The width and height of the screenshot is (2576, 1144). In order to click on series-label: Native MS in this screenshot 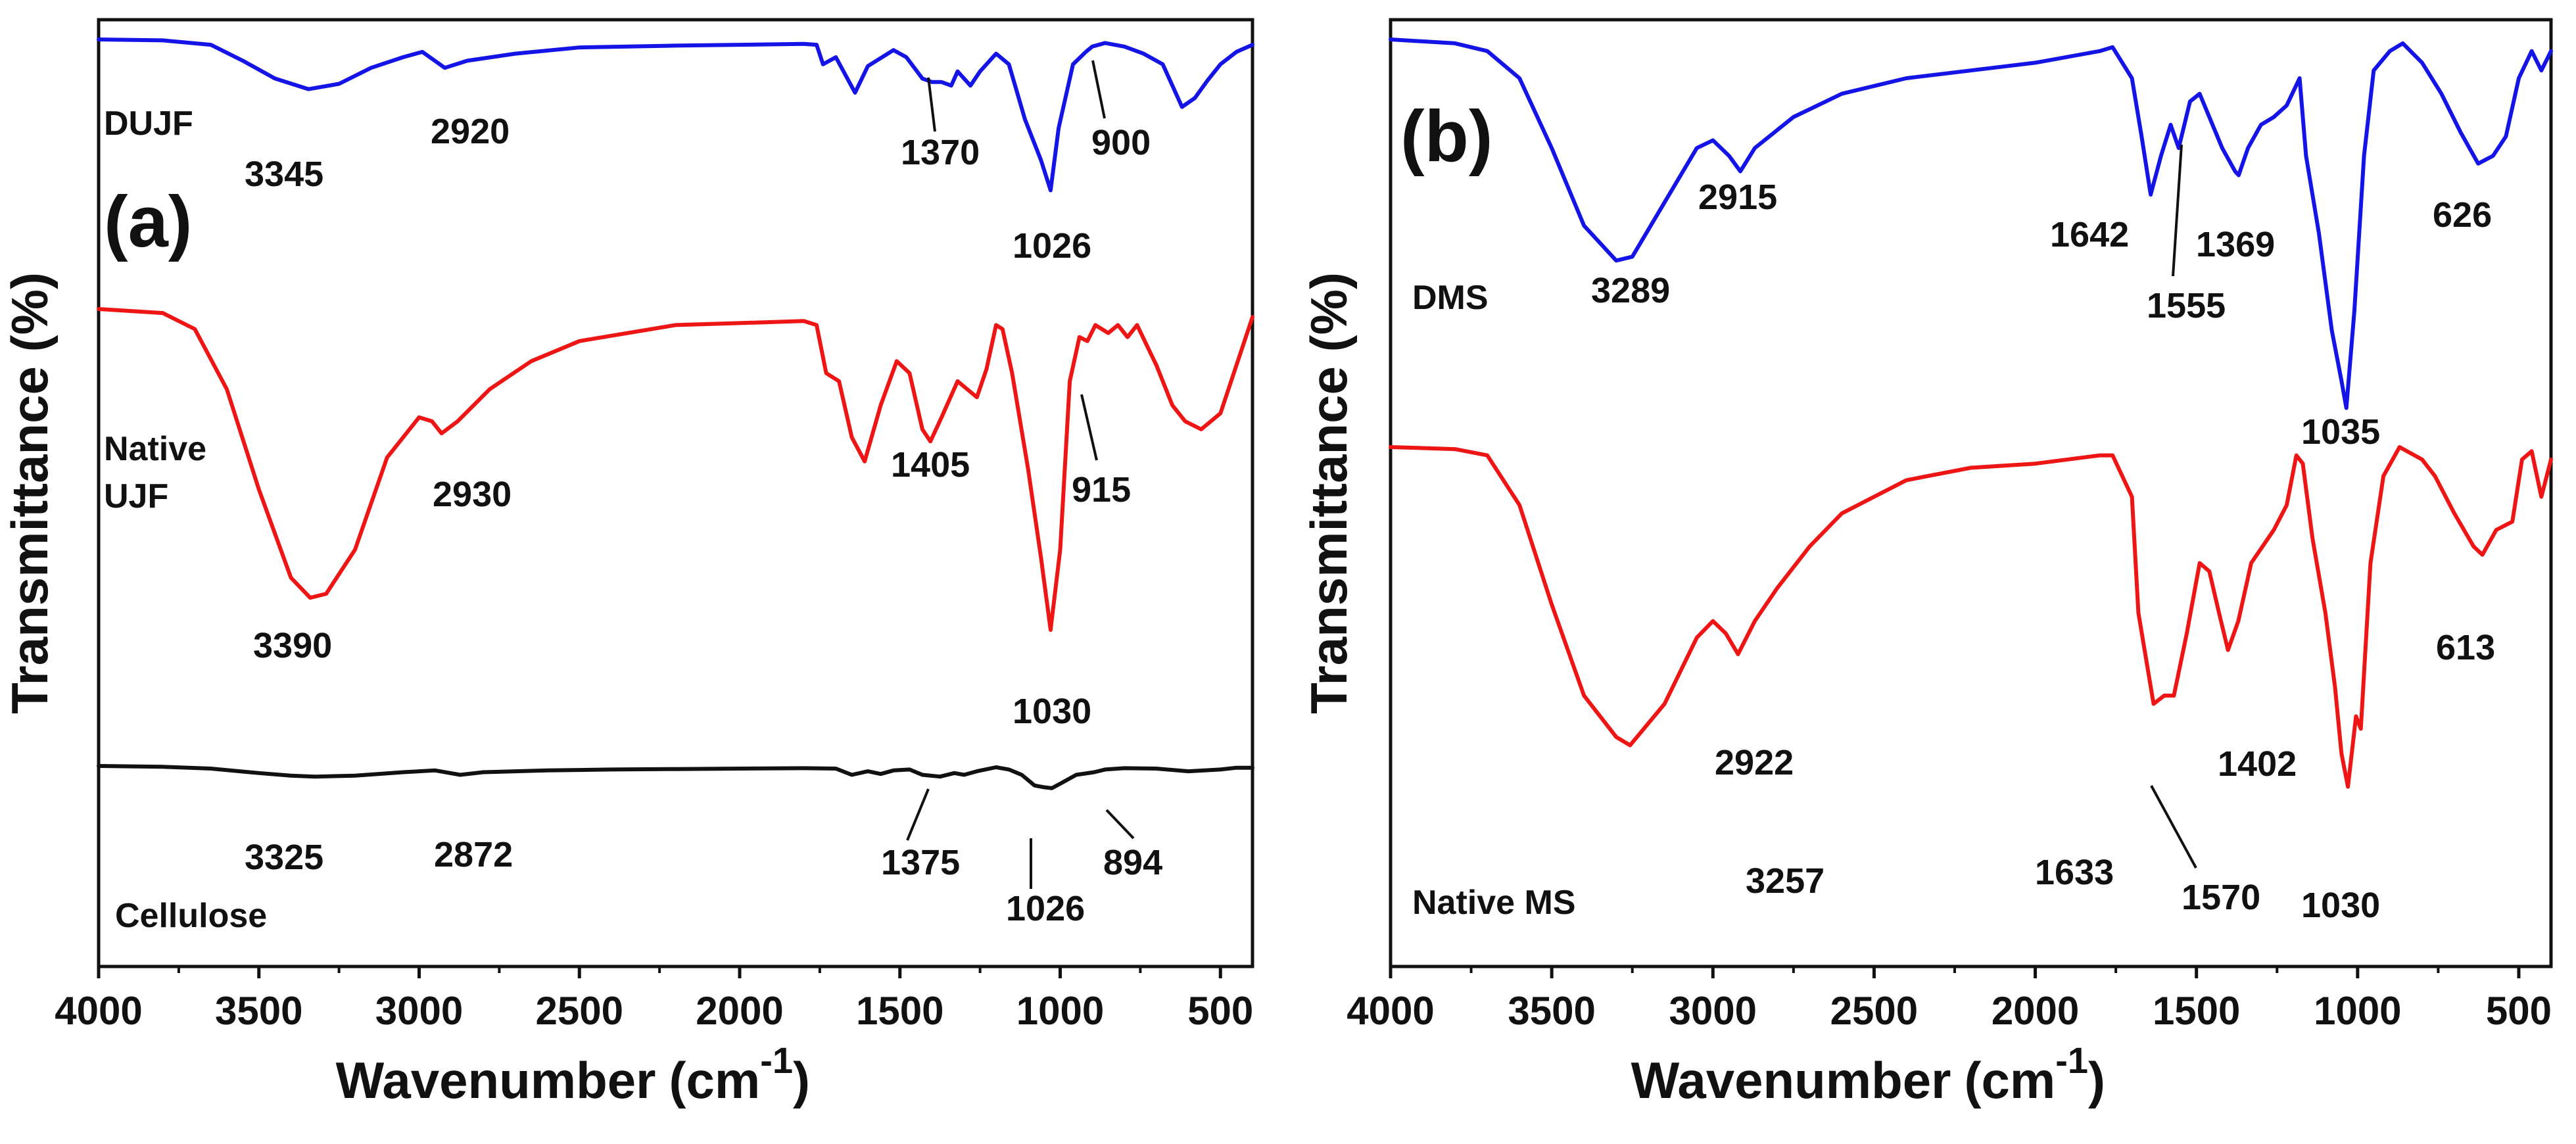, I will do `click(1494, 903)`.